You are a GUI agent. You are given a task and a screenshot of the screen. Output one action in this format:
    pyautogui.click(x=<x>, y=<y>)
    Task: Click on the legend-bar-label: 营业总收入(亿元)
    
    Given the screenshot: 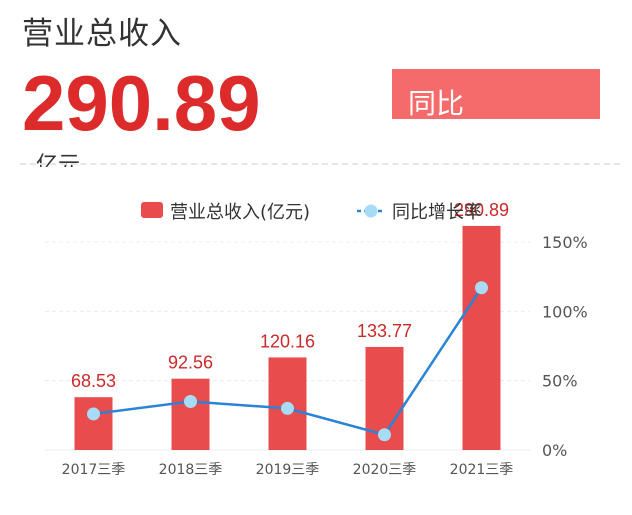 What is the action you would take?
    pyautogui.click(x=240, y=212)
    